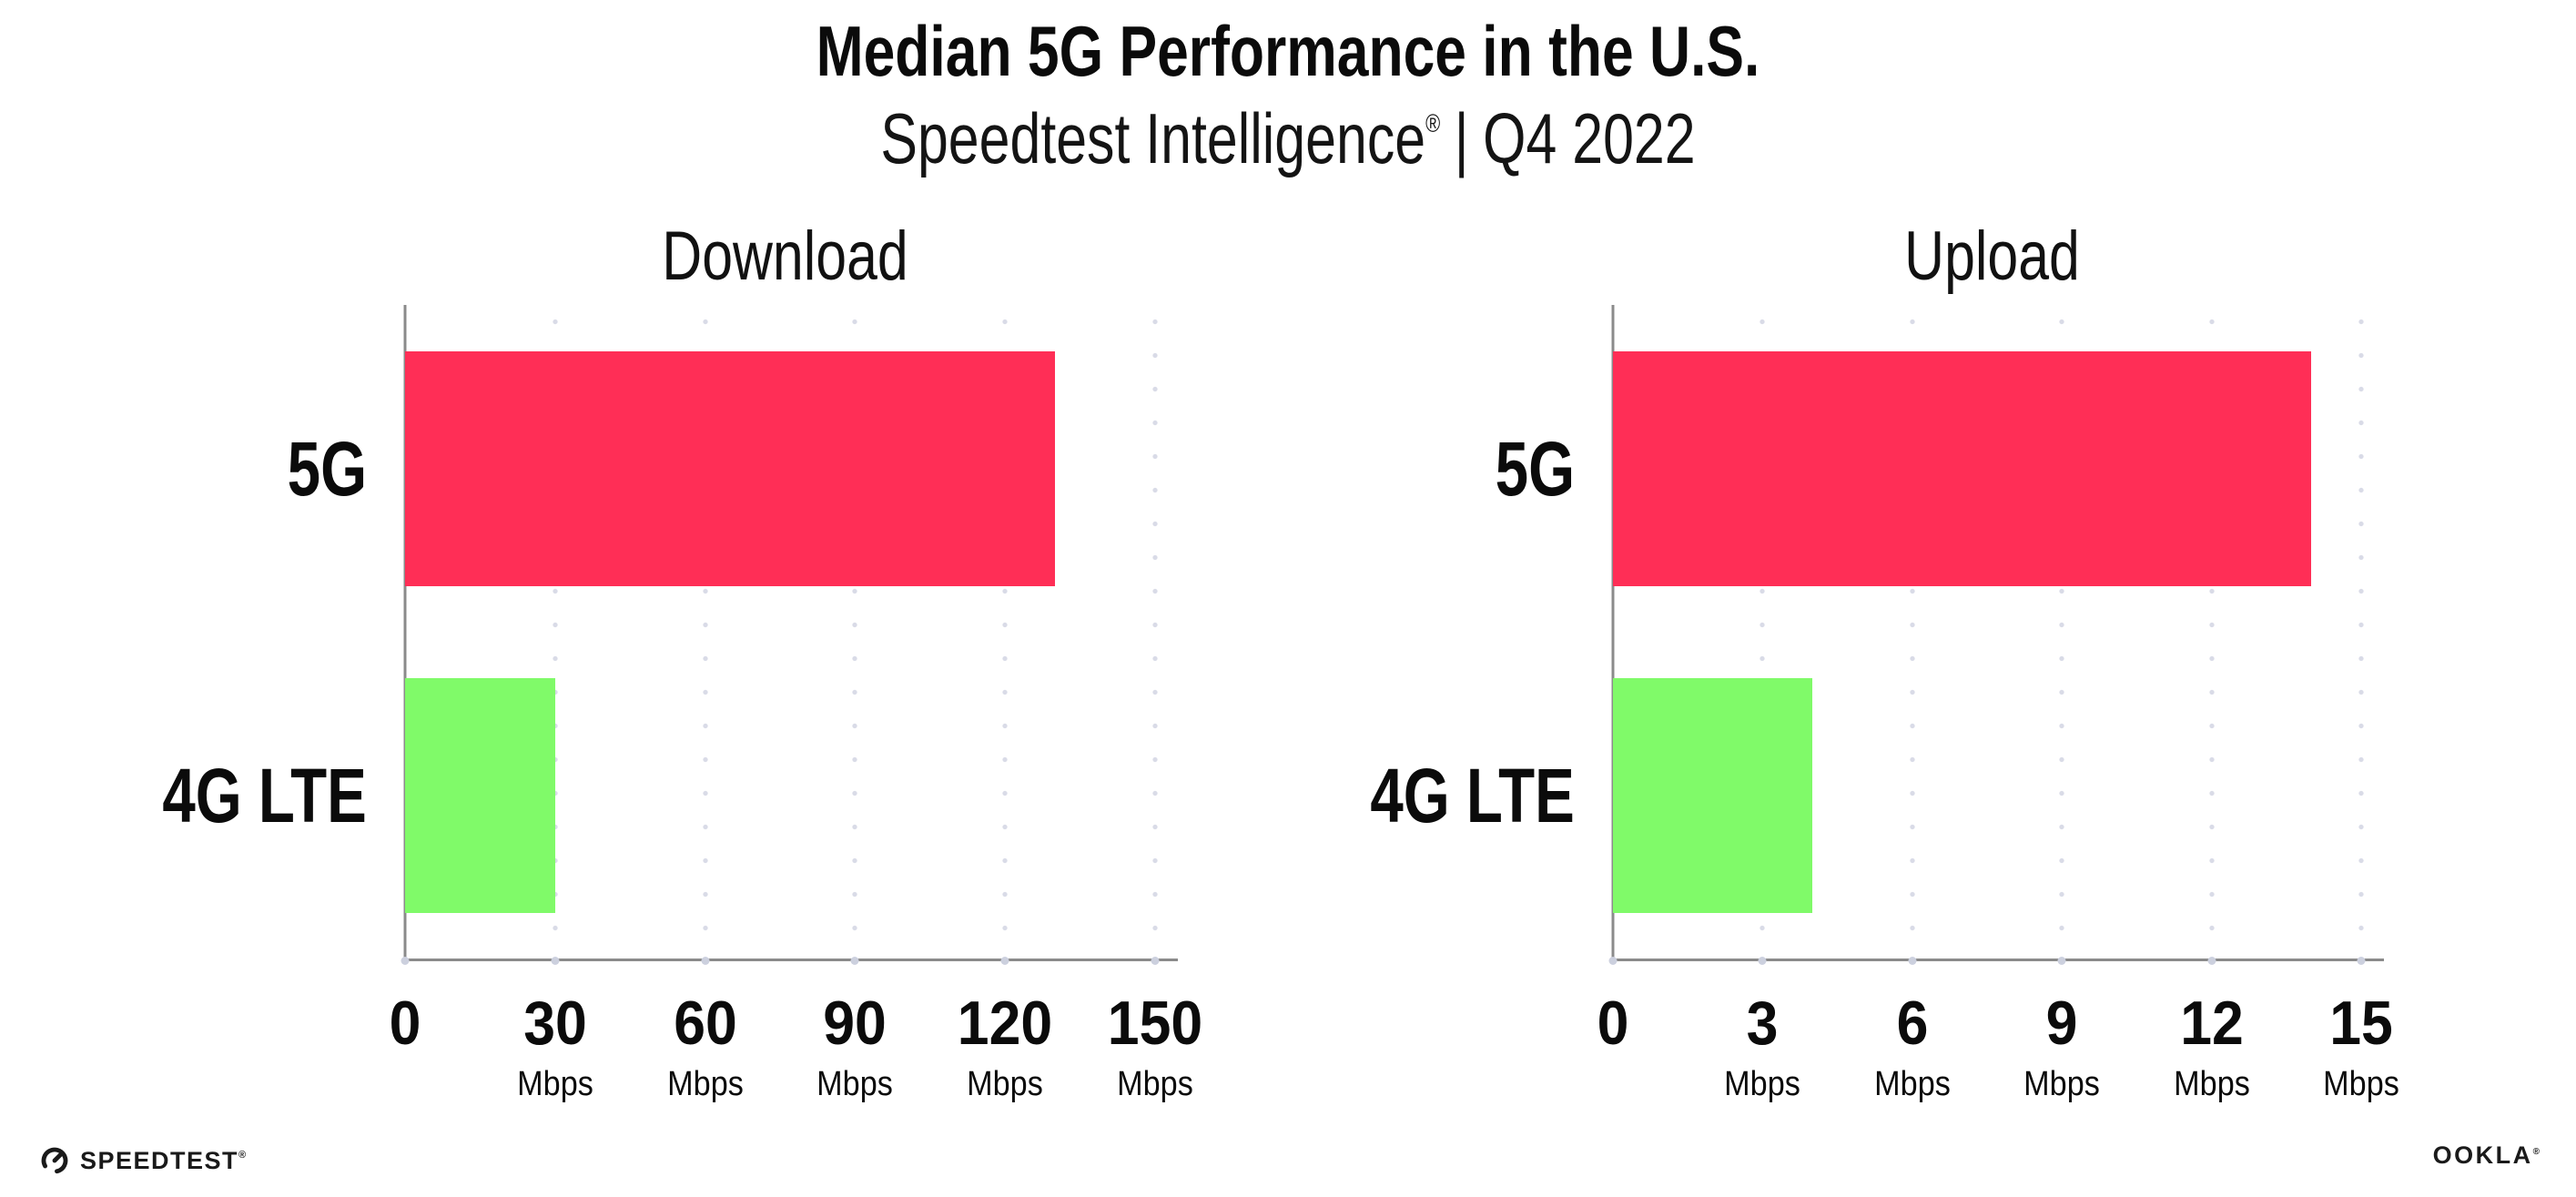 The height and width of the screenshot is (1197, 2576). What do you see at coordinates (1153, 138) in the screenshot?
I see `subtitle-brand: Speedtest Intelligence` at bounding box center [1153, 138].